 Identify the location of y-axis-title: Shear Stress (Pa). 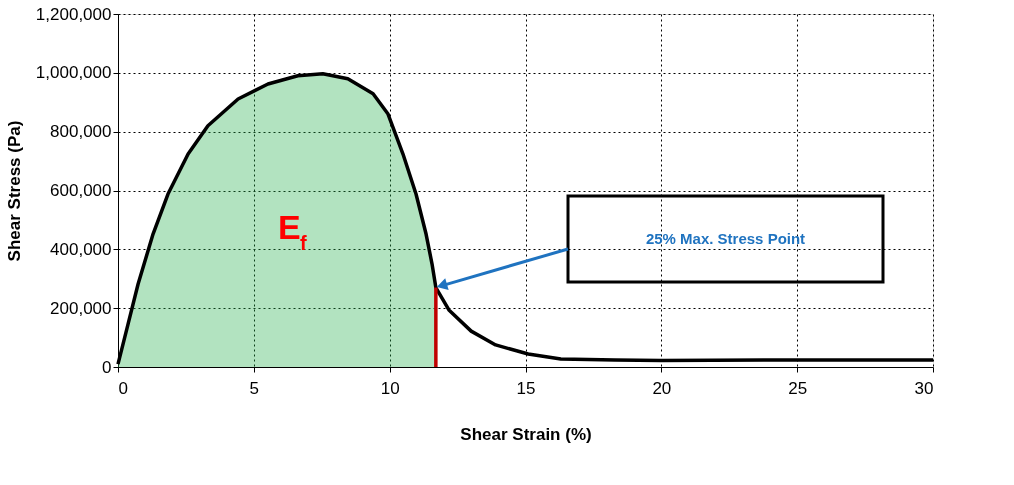
(14, 191).